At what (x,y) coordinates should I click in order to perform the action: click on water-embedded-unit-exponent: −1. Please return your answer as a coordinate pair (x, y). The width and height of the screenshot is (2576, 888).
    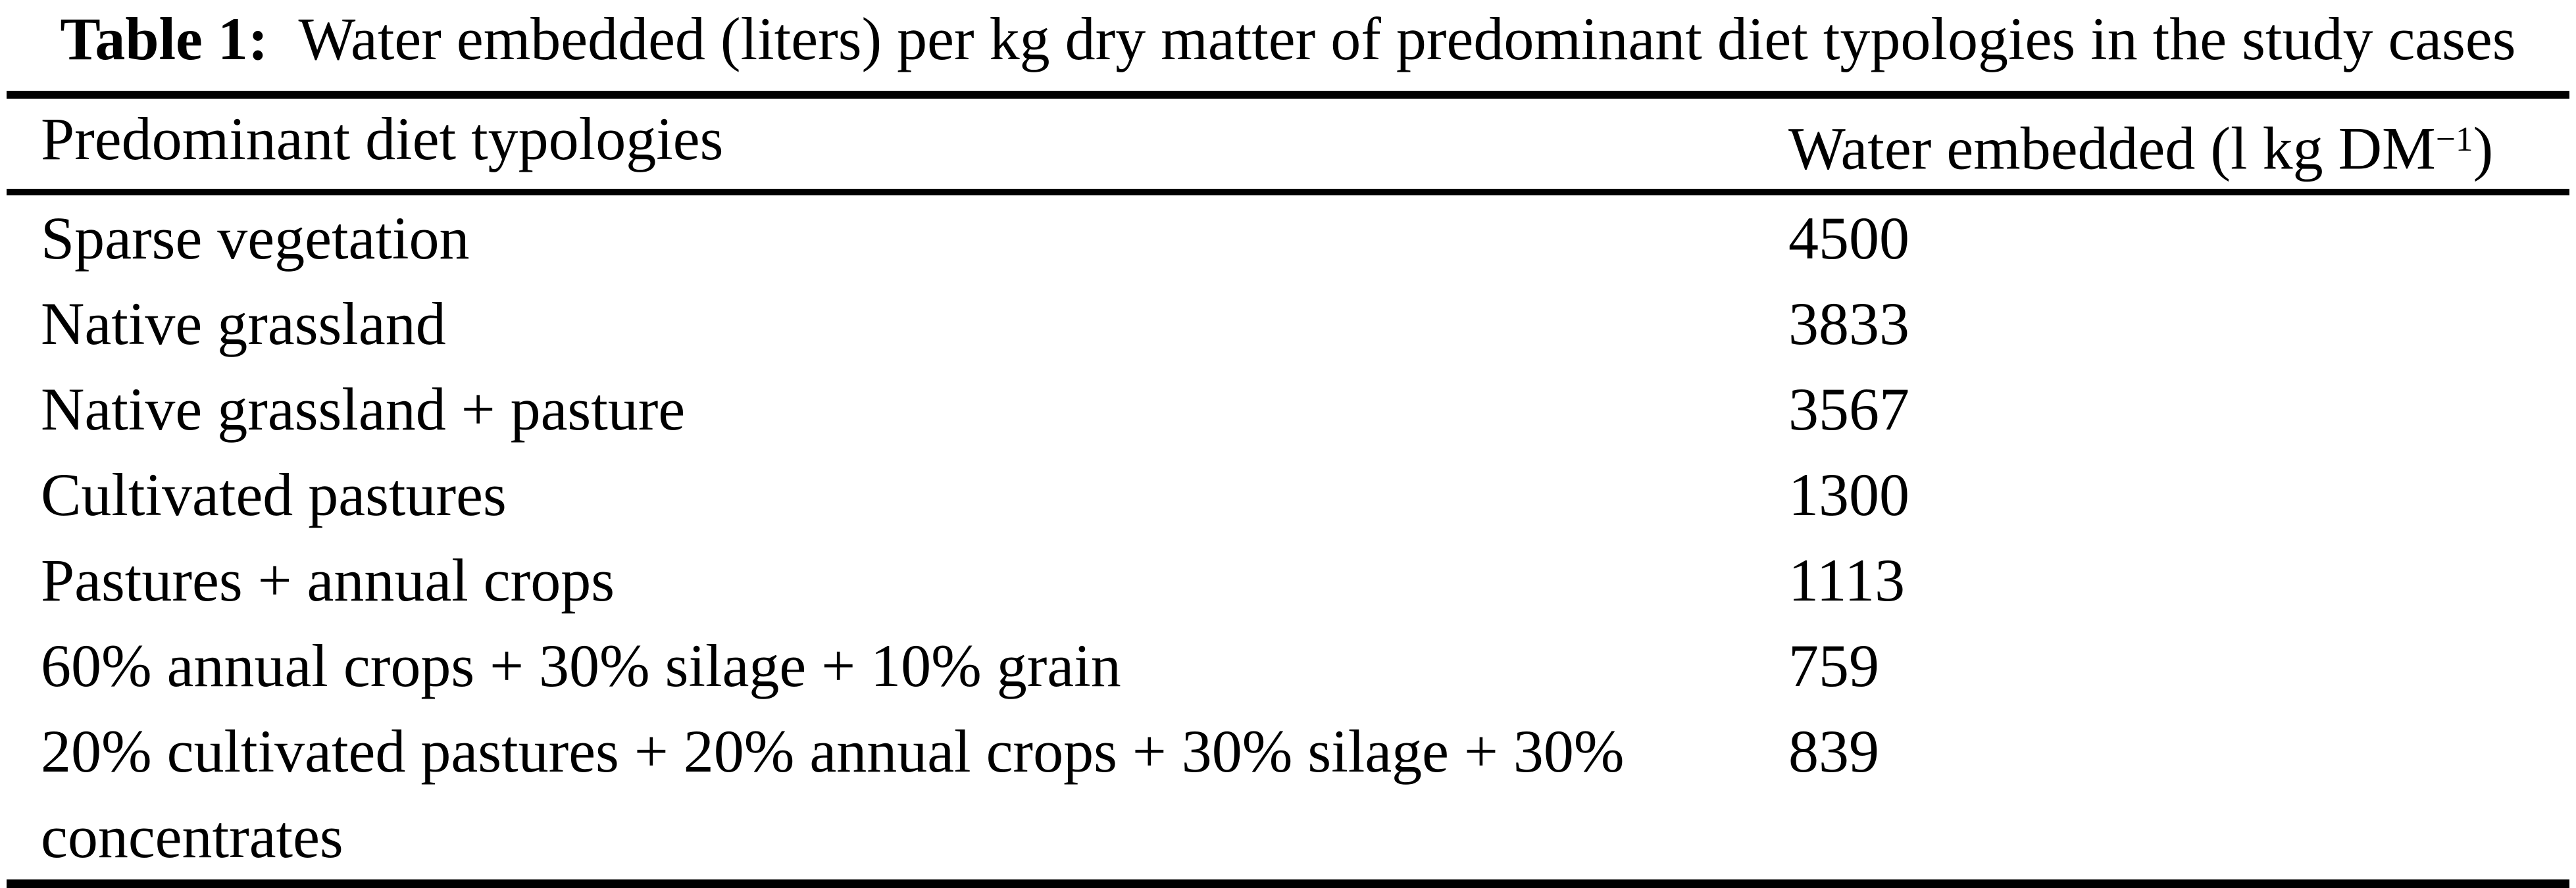
    Looking at the image, I should click on (2454, 139).